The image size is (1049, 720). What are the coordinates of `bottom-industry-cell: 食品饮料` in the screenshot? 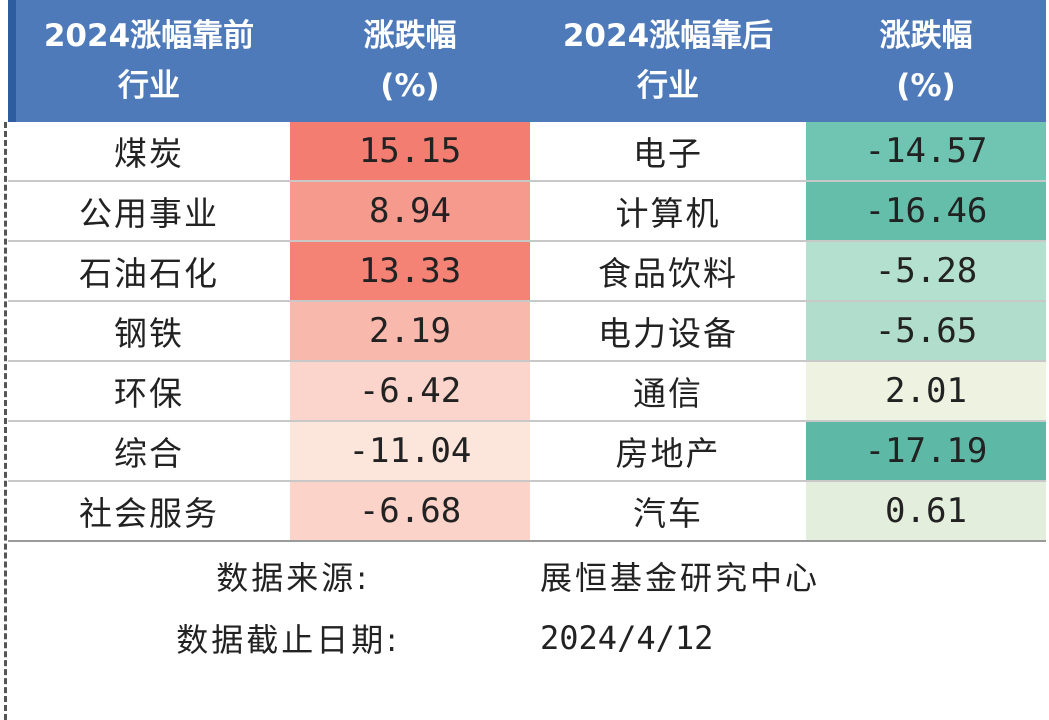 It's located at (668, 273).